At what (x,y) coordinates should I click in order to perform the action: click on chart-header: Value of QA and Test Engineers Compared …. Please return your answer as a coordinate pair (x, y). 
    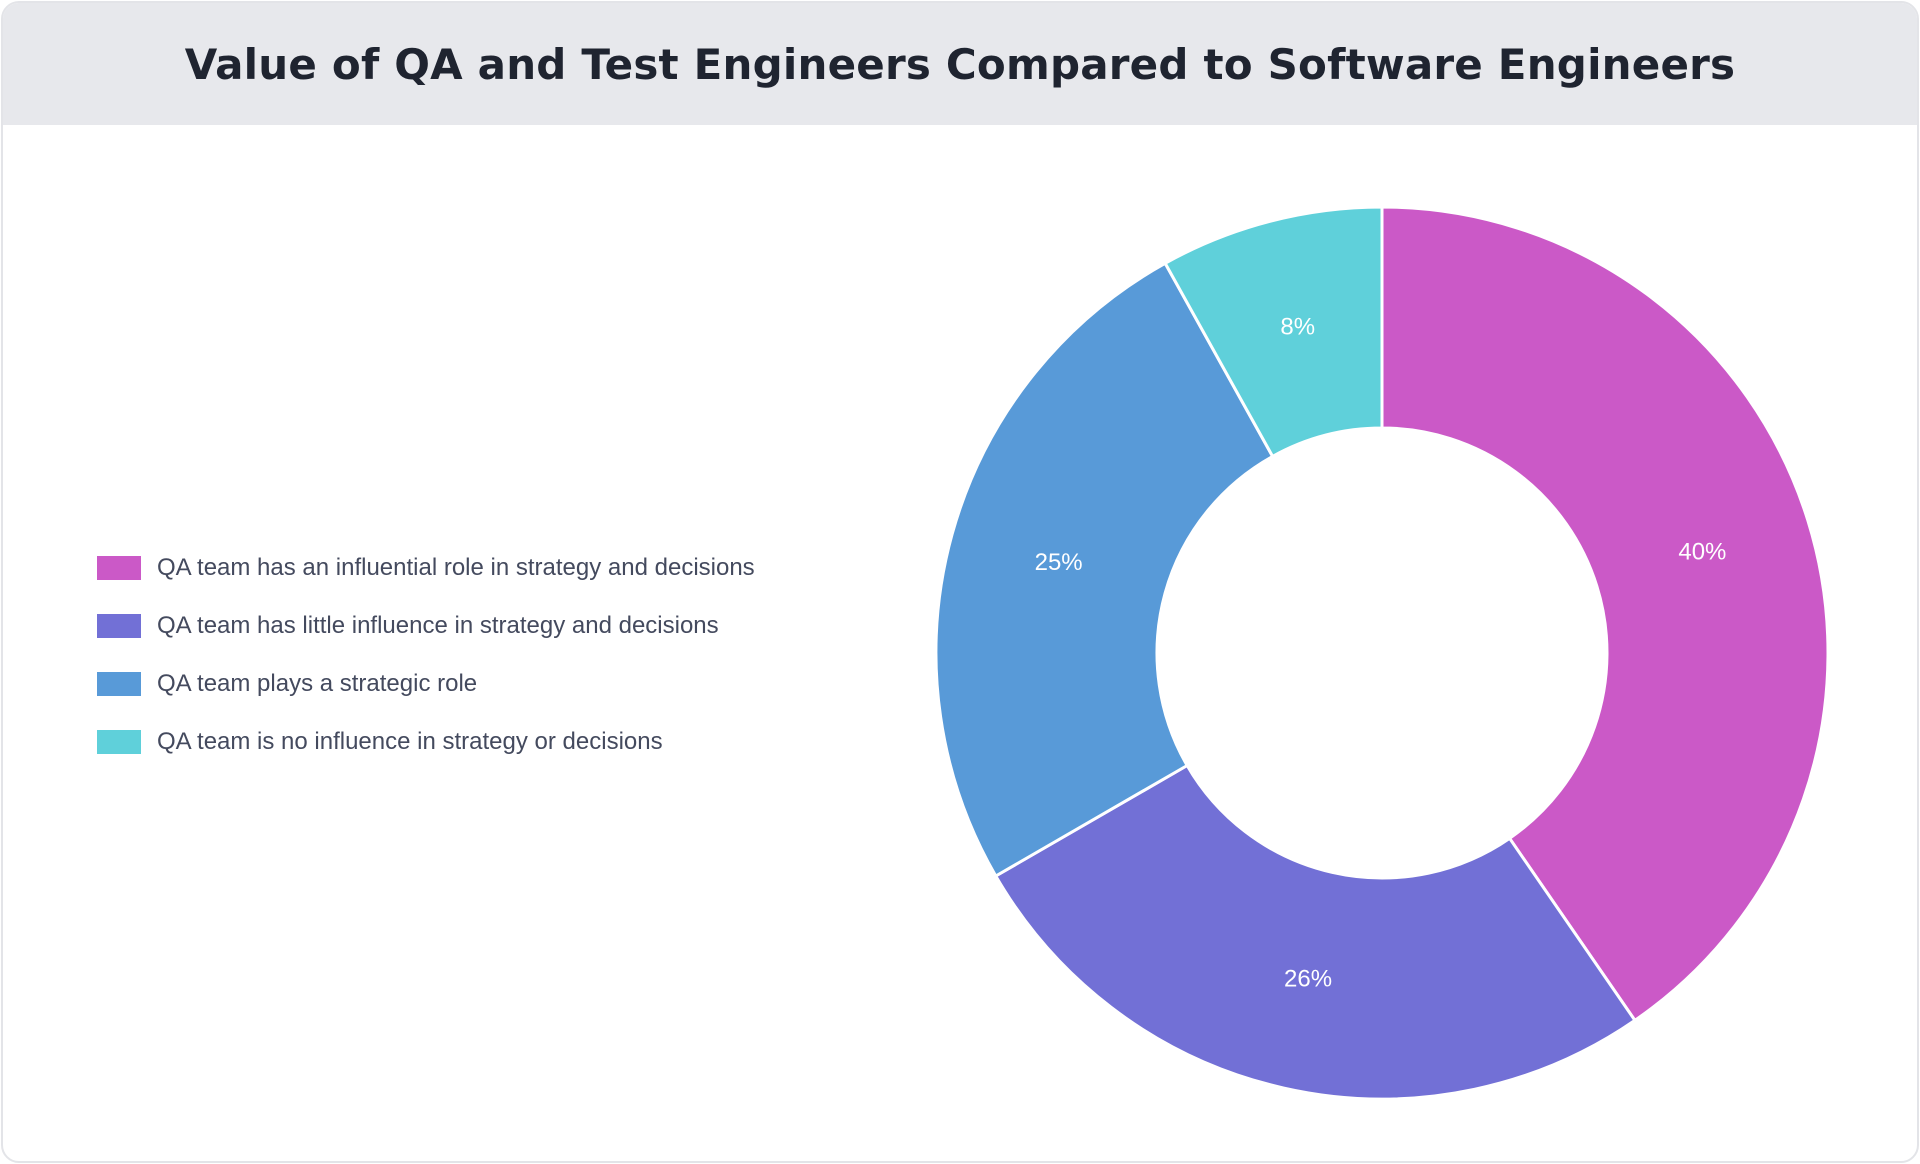
    Looking at the image, I should click on (960, 64).